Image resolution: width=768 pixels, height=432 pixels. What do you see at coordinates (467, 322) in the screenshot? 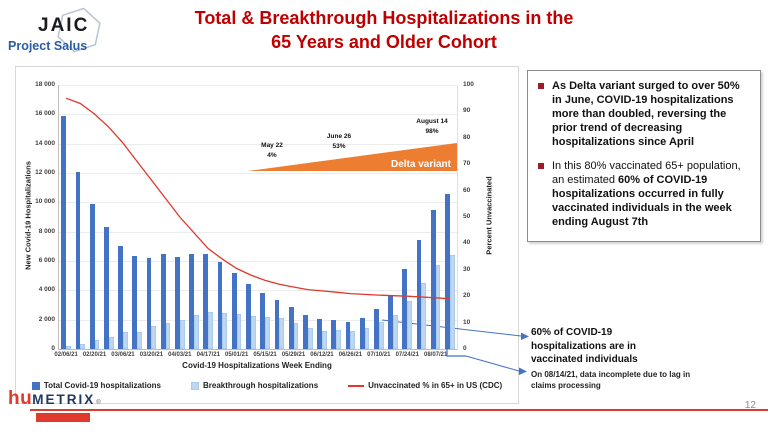
I see `y-right-tick-label: 10` at bounding box center [467, 322].